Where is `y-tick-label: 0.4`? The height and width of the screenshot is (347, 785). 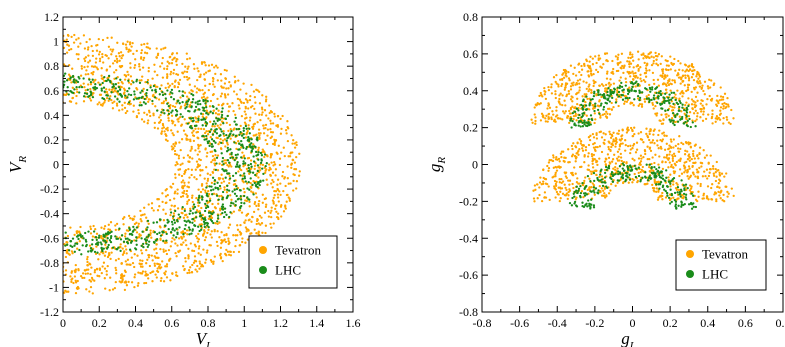 y-tick-label: 0.4 is located at coordinates (51, 115).